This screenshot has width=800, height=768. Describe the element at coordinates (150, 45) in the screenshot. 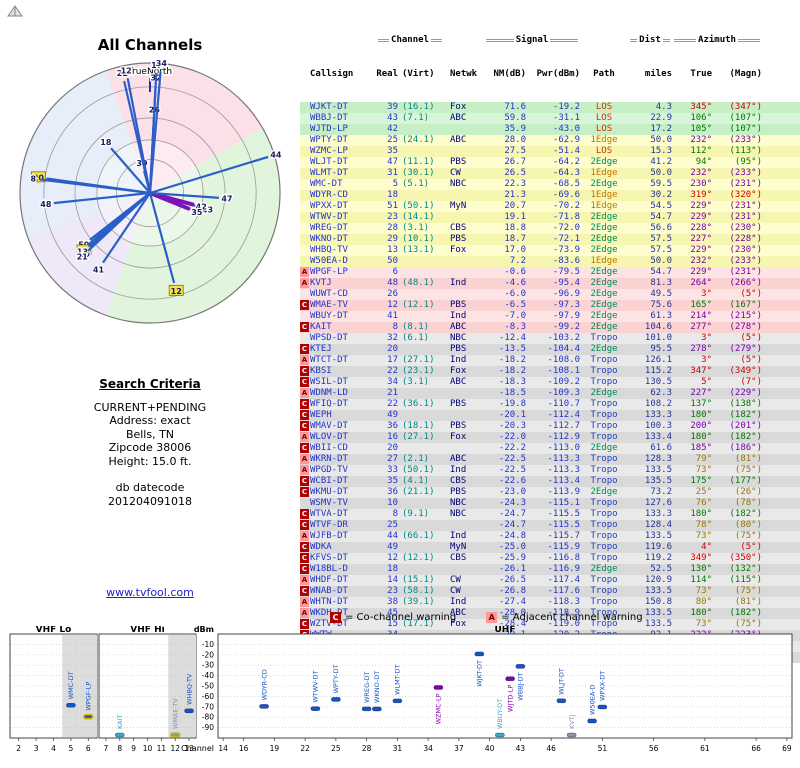

I see `polar-chart-title: All Channels` at that location.